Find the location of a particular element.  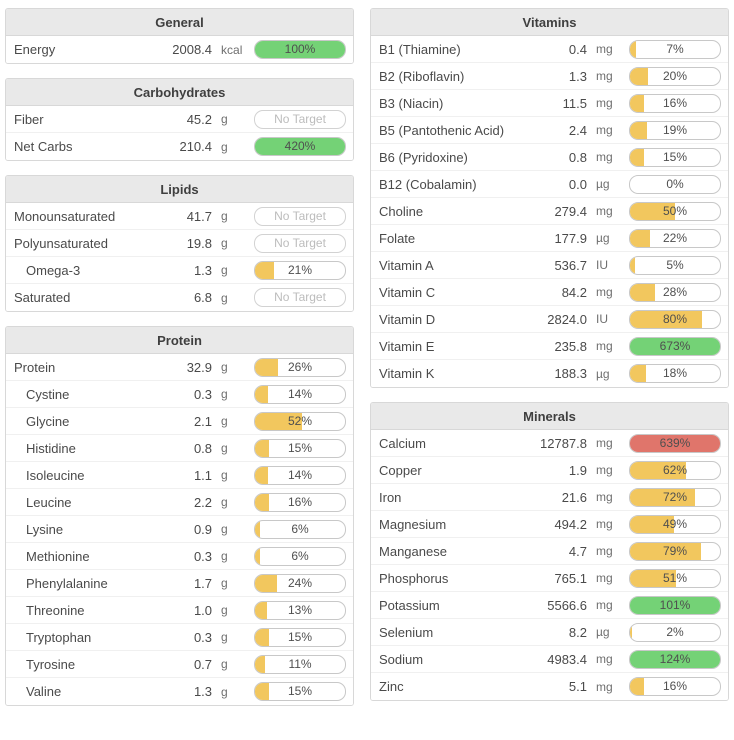

nutrient-row: Histidine 0.8 g 15% is located at coordinates (180, 448).